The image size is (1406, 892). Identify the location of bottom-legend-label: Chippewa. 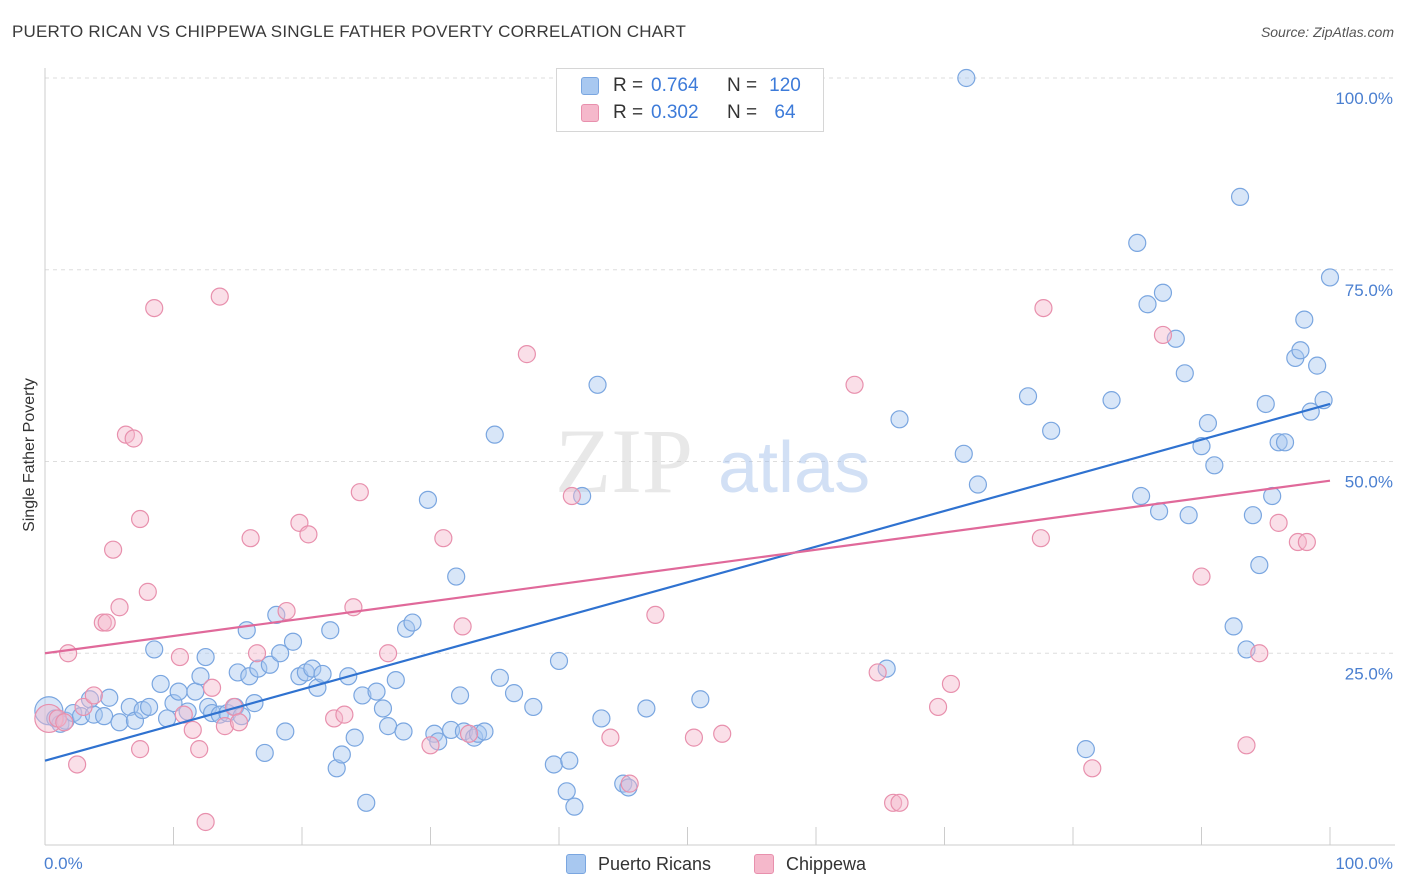
(826, 863).